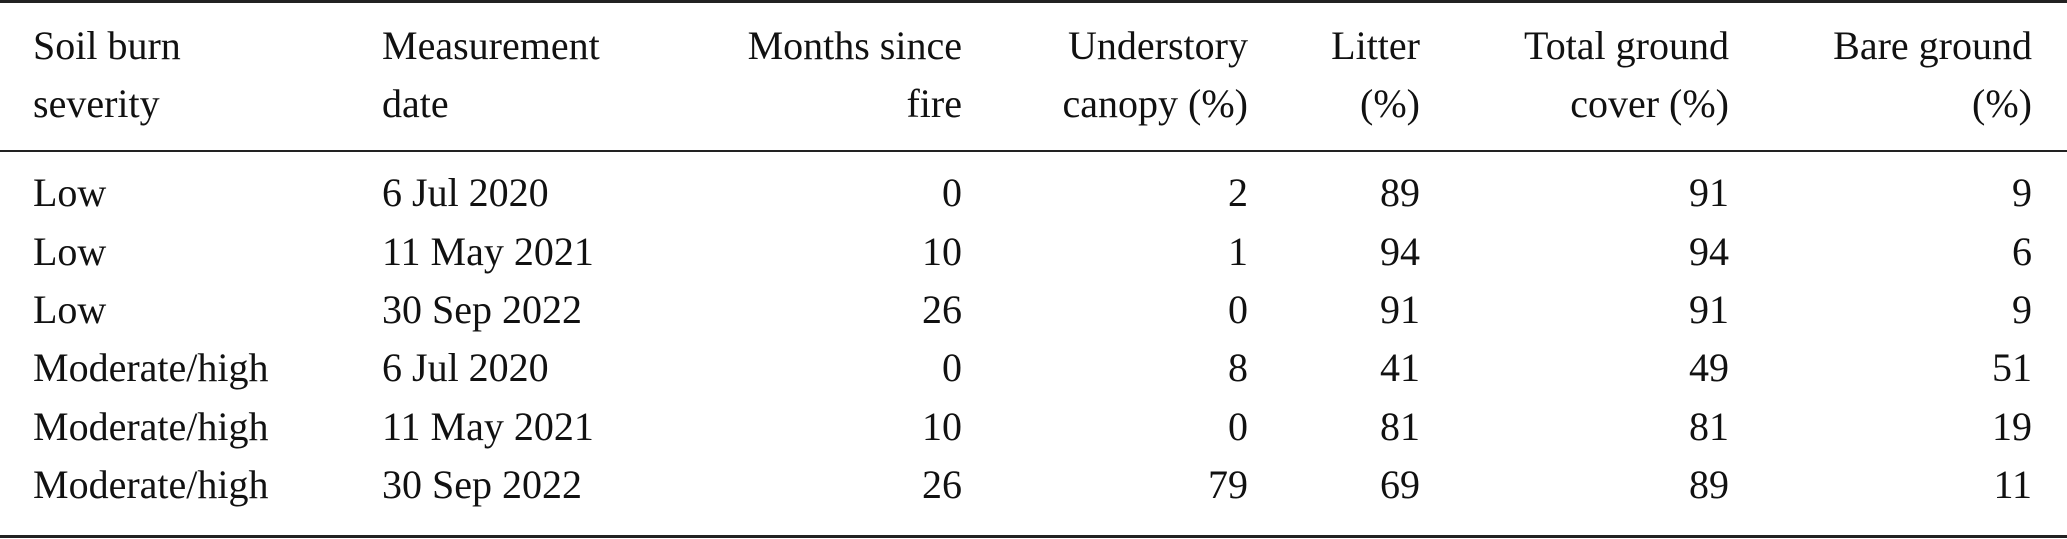  I want to click on header-measurement-date: Measurement date, so click(491, 74).